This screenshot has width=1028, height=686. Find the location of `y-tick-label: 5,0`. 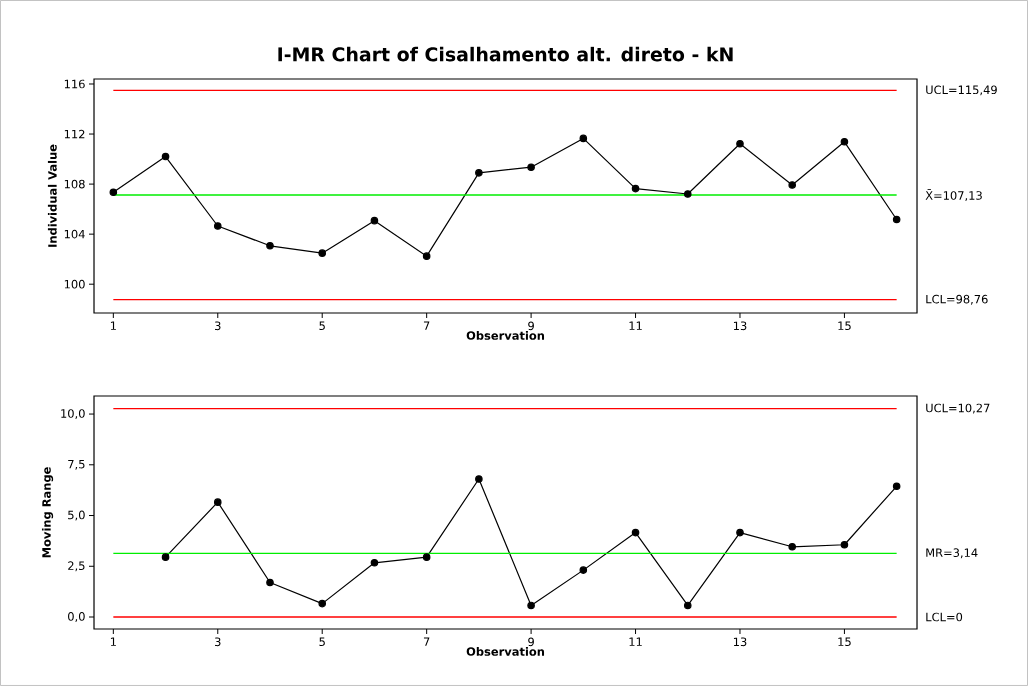

y-tick-label: 5,0 is located at coordinates (76, 515).